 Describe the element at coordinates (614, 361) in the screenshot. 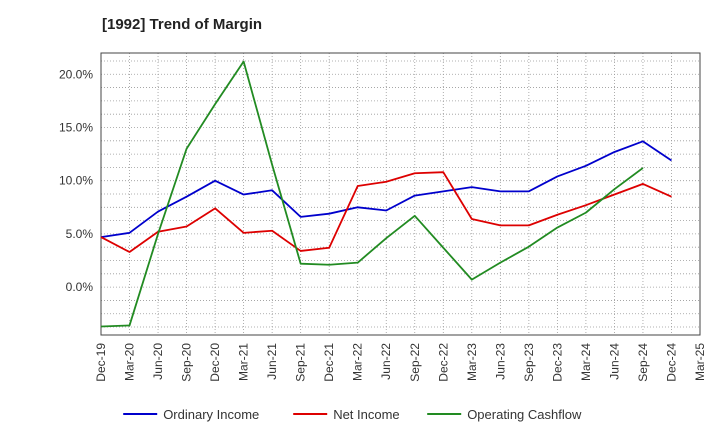

I see `x-tick-label: Jun-24` at that location.